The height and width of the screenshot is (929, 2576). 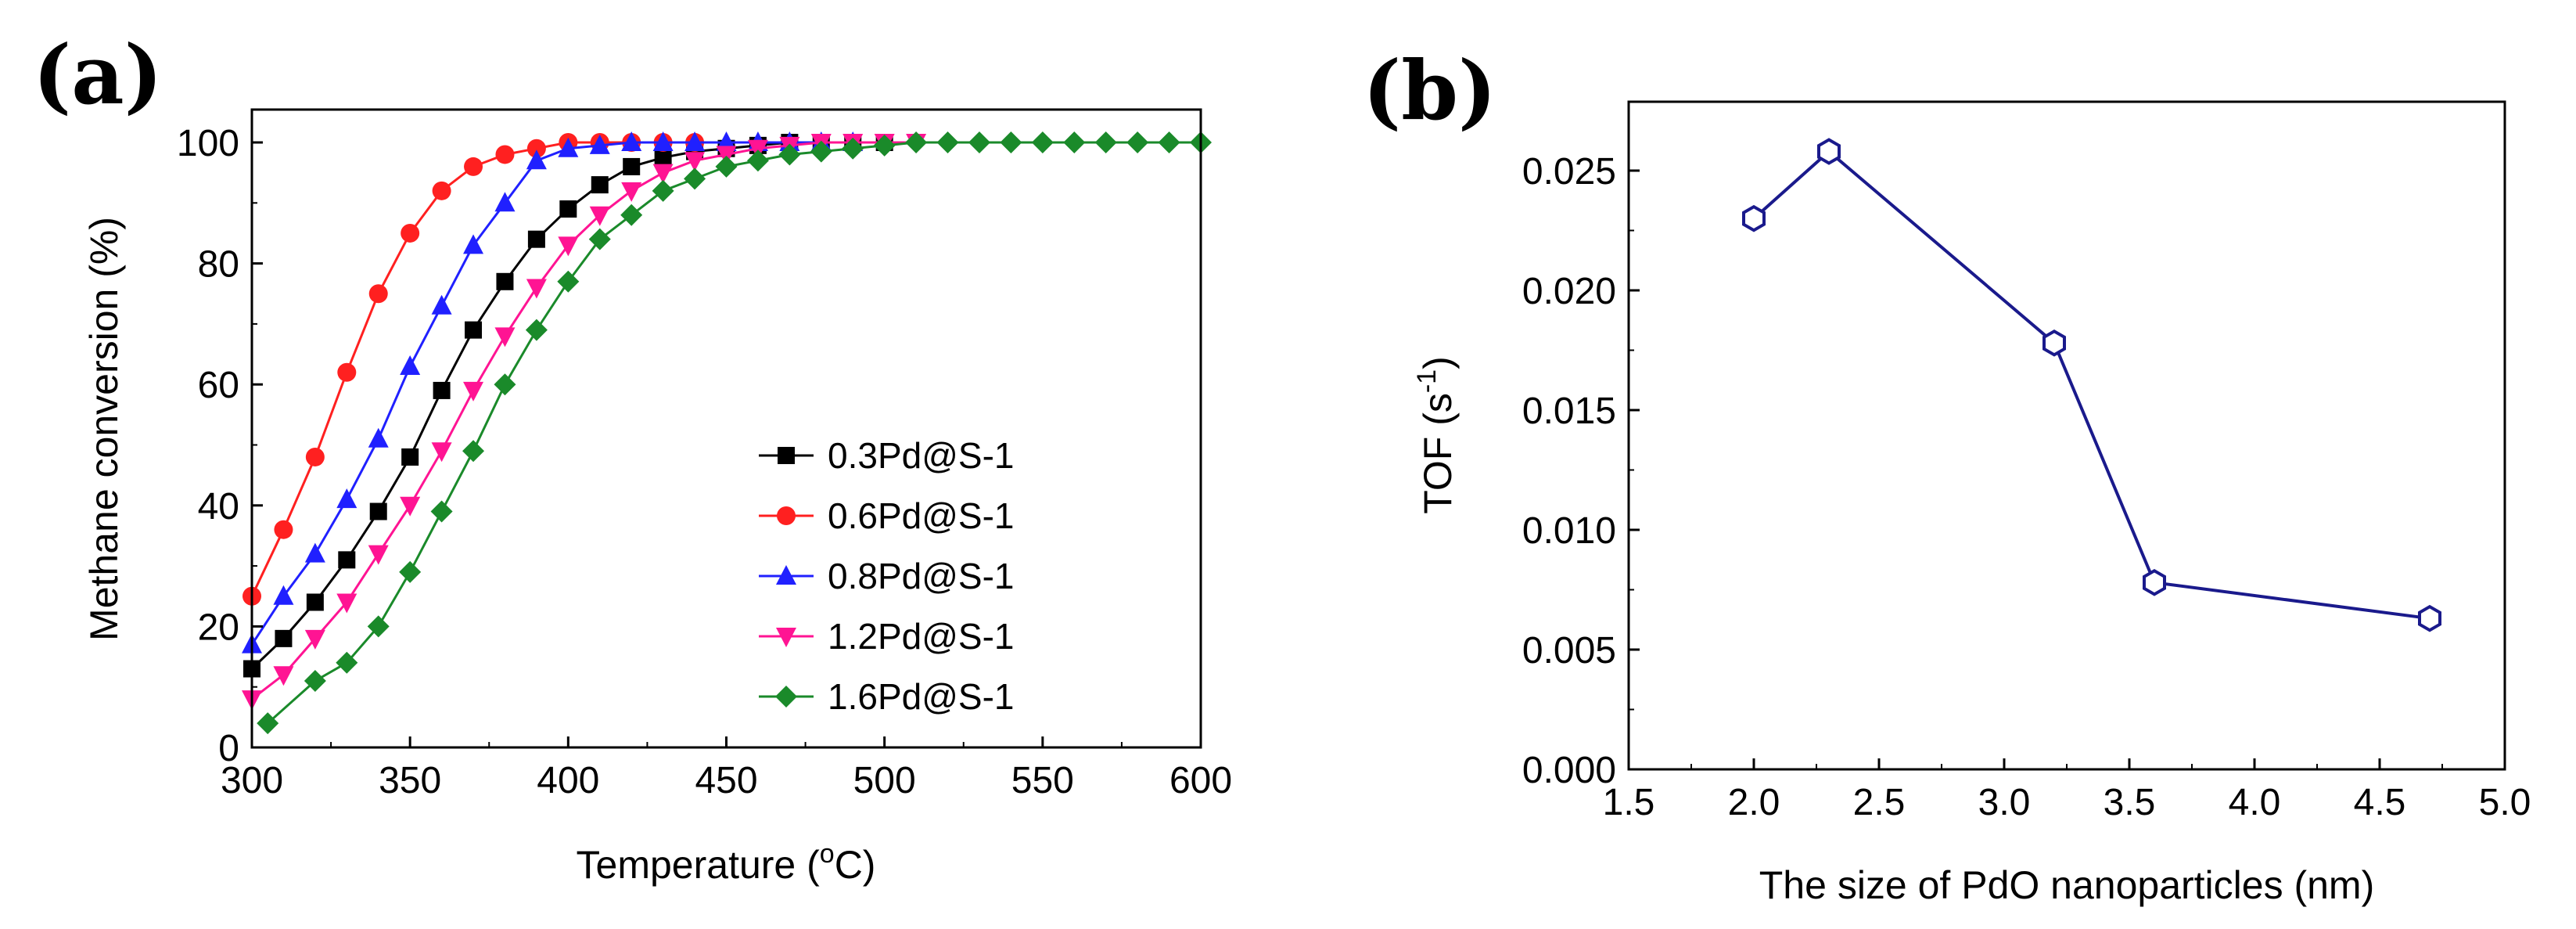 I want to click on x-tick-label: 450, so click(x=726, y=780).